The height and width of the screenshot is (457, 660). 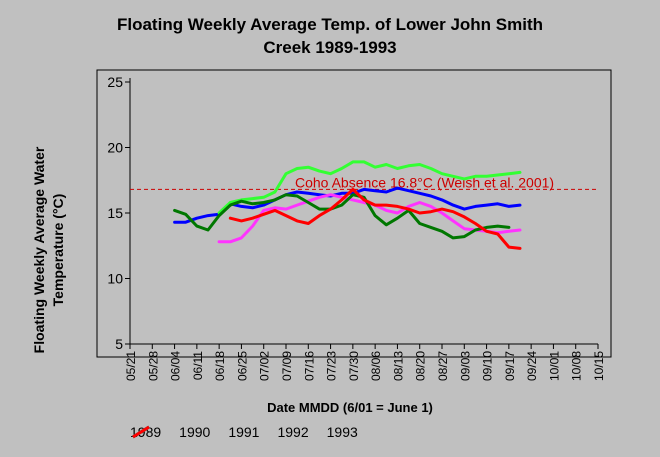 What do you see at coordinates (376, 366) in the screenshot?
I see `x-tick-label: 08/06` at bounding box center [376, 366].